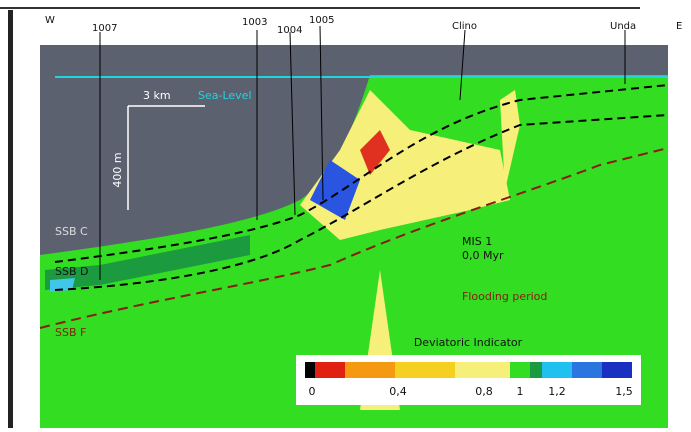 The image size is (691, 432). I want to click on patch-red, so click(375, 152).